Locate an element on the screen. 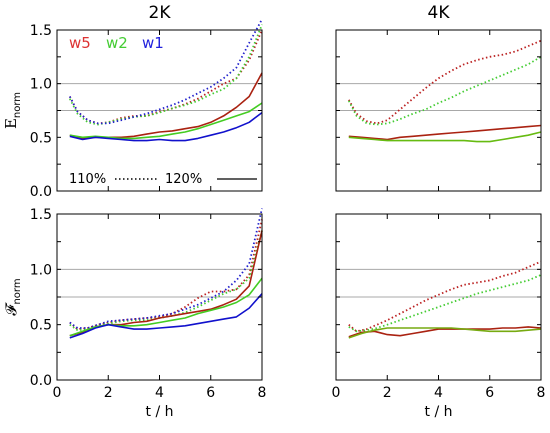 The height and width of the screenshot is (433, 550). y-axis-label: Enorm is located at coordinates (12, 110).